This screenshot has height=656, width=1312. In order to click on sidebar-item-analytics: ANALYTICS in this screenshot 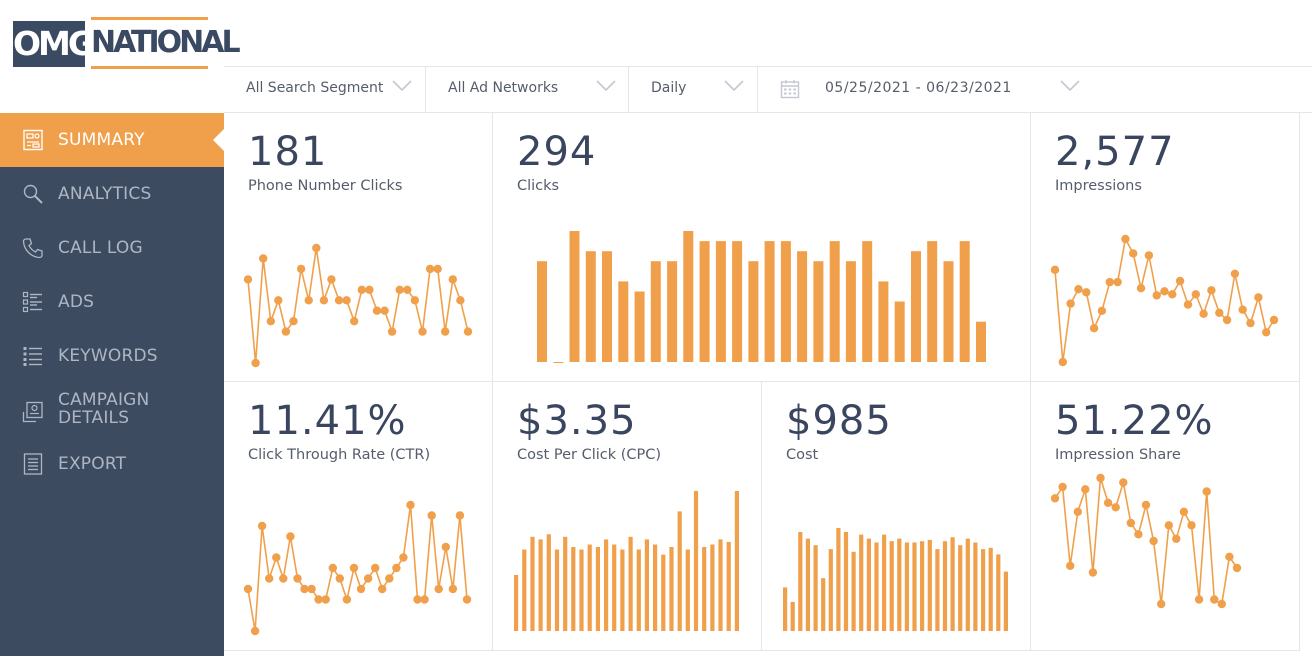, I will do `click(112, 194)`.